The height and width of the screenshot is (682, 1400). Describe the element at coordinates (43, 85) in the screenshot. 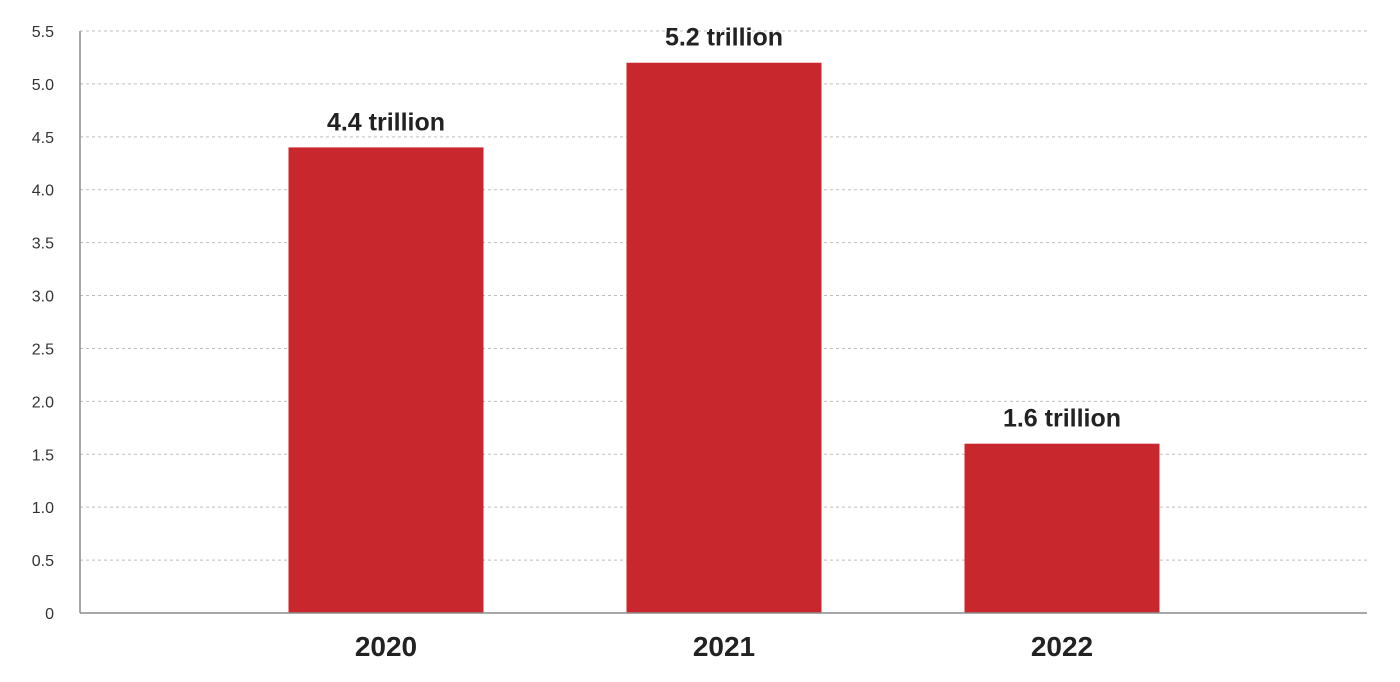

I see `y-tick-label: 5.0` at that location.